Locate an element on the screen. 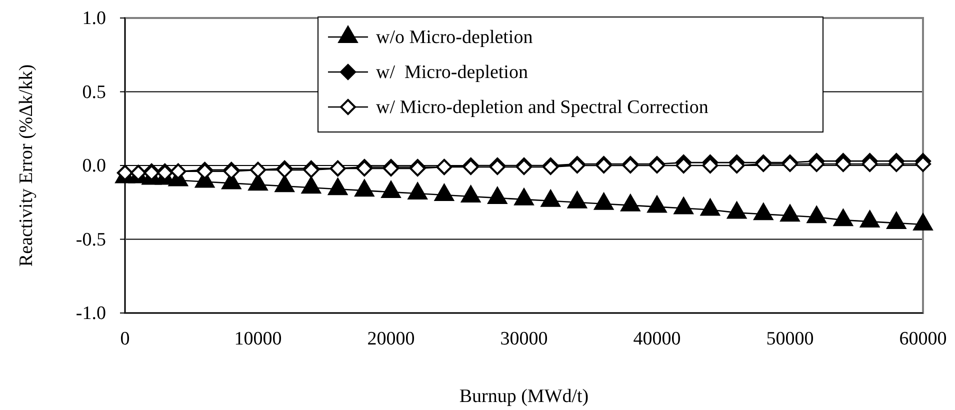  x-tick-label: 40000 is located at coordinates (657, 339).